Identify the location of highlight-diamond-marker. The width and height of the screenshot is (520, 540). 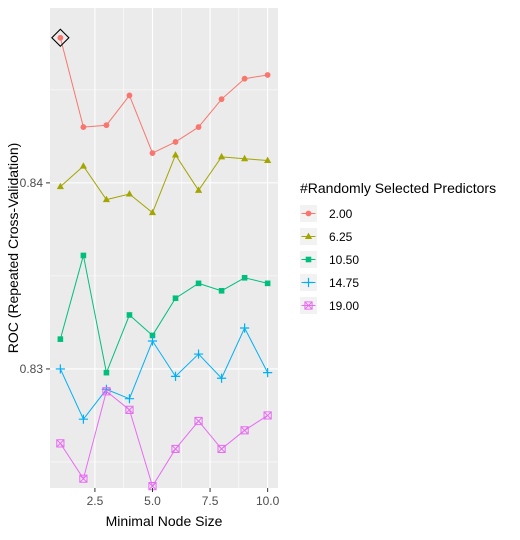
(60, 38).